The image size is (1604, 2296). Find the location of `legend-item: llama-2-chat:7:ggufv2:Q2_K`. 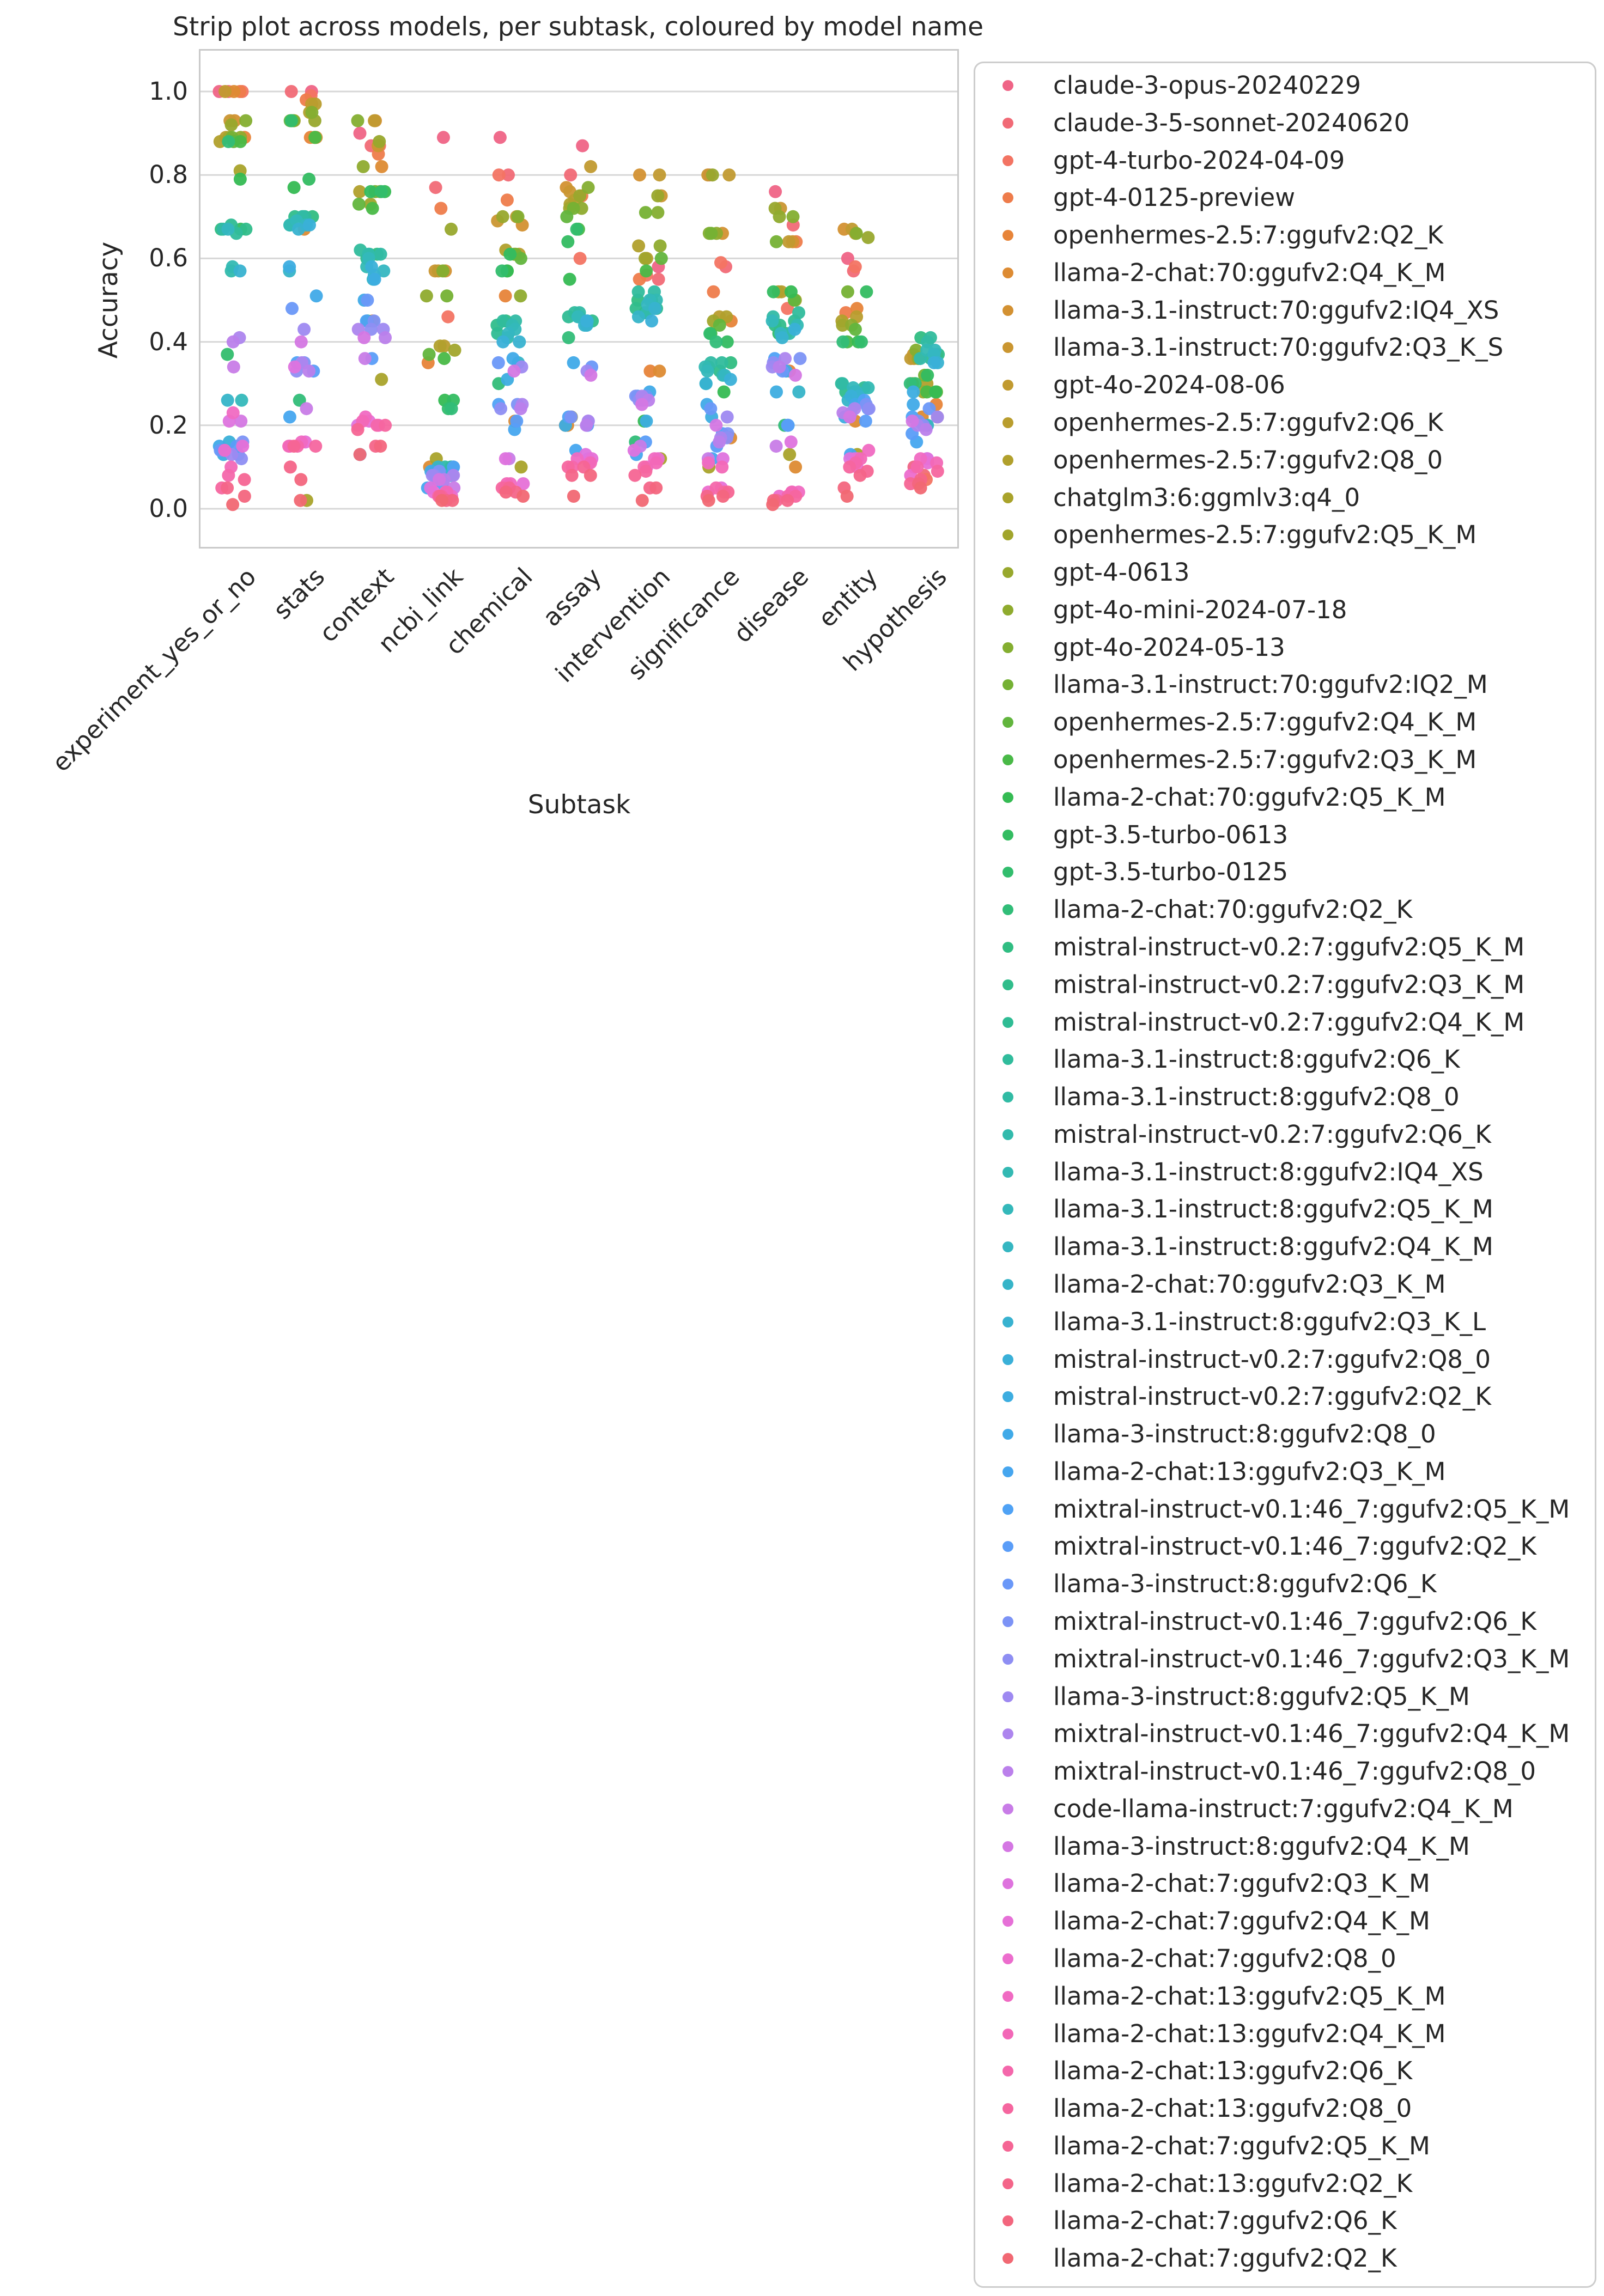

legend-item: llama-2-chat:7:ggufv2:Q2_K is located at coordinates (1285, 2258).